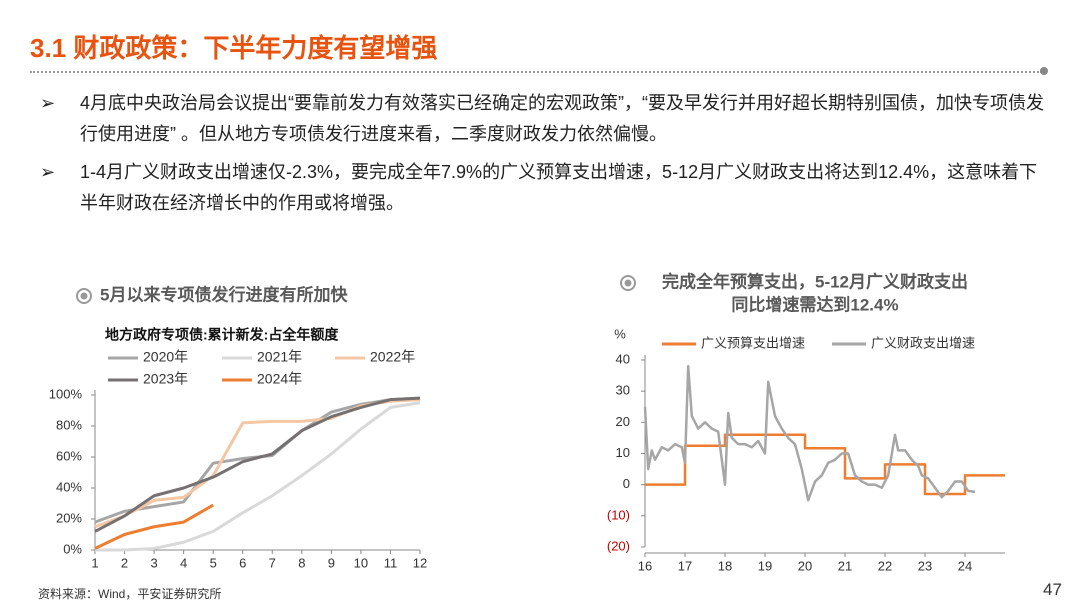 The image size is (1080, 608). I want to click on x-tick-label: 11, so click(391, 562).